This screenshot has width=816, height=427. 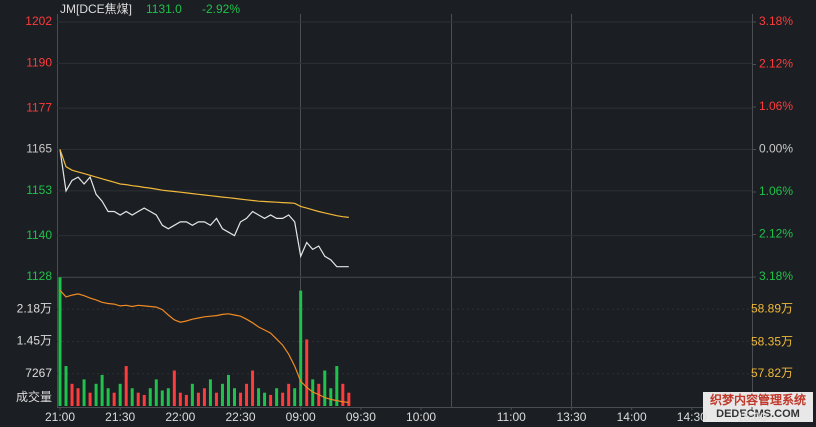 I want to click on x-tick-label: 14:00, so click(x=632, y=417).